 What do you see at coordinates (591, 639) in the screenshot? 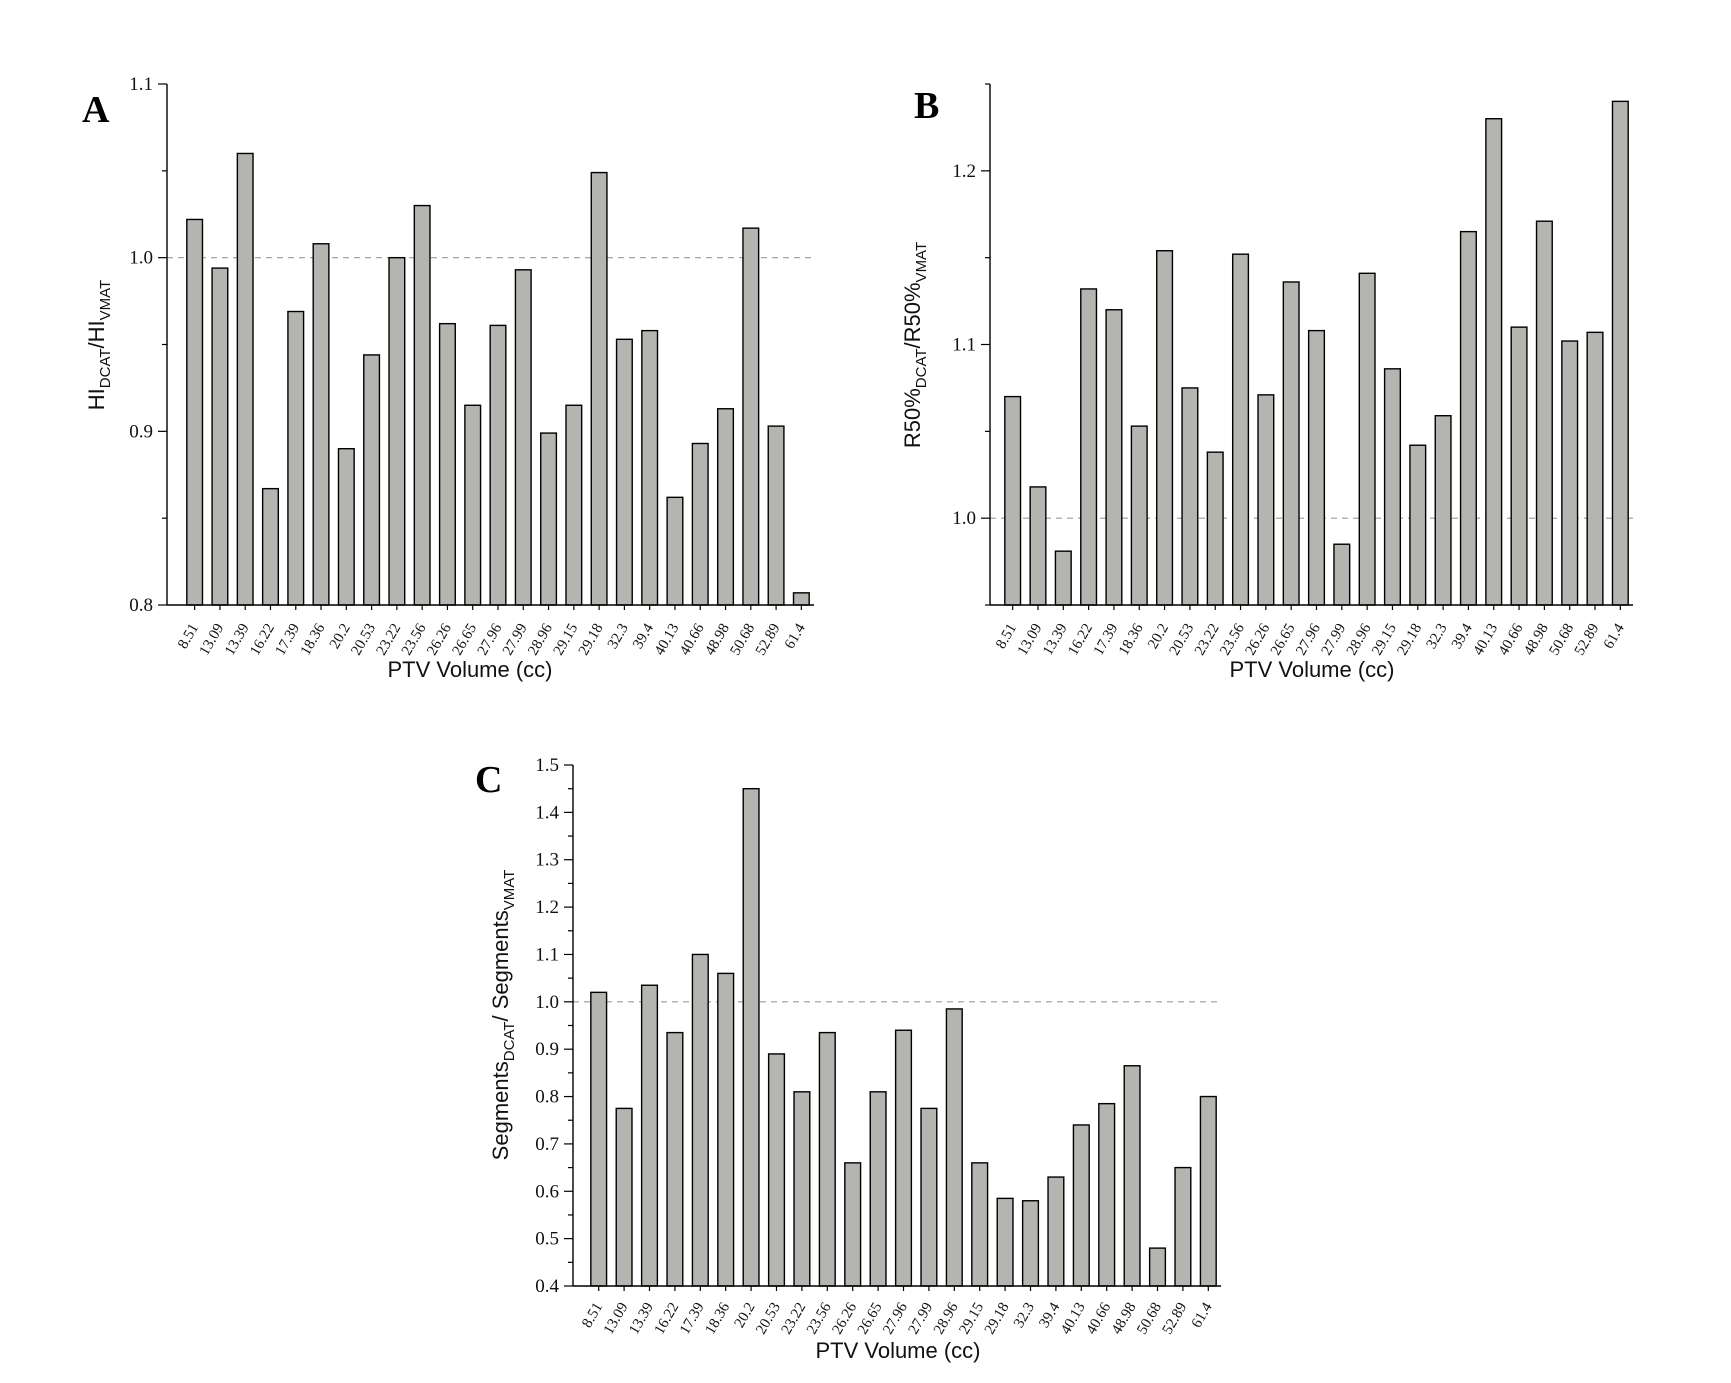
I see `panel-a-x-tick-label: 29.18` at bounding box center [591, 639].